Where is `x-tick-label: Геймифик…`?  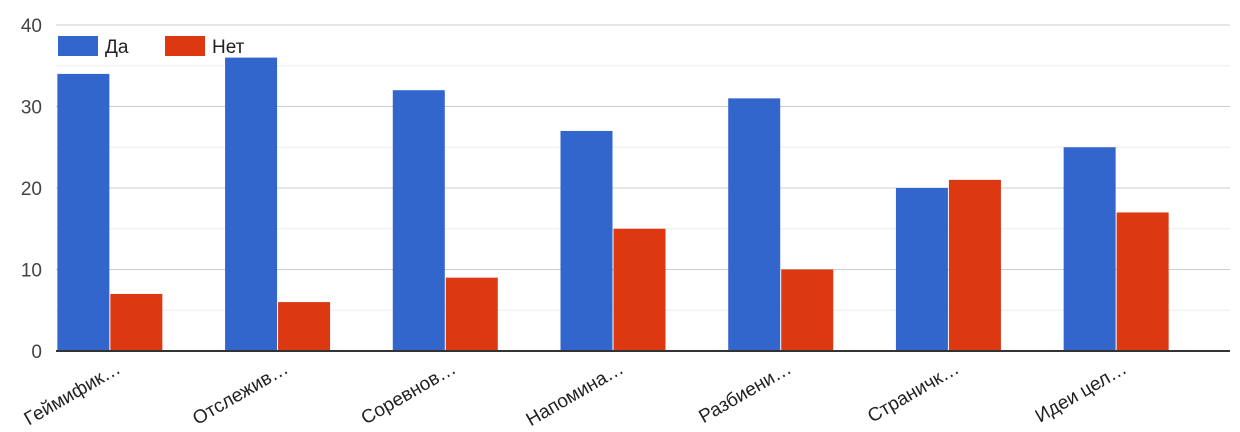
x-tick-label: Геймифик… is located at coordinates (73, 394).